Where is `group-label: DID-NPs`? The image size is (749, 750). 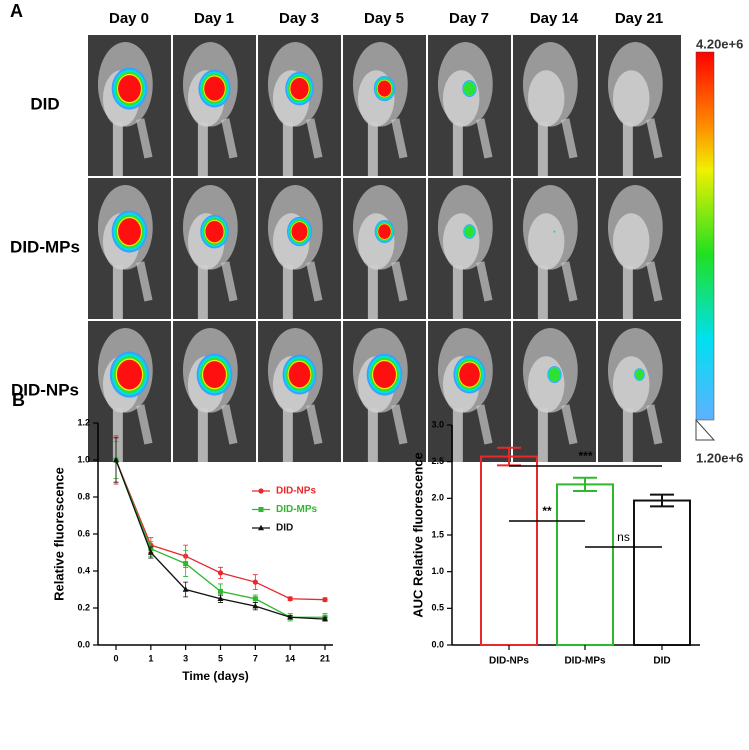
group-label: DID-NPs is located at coordinates (45, 389).